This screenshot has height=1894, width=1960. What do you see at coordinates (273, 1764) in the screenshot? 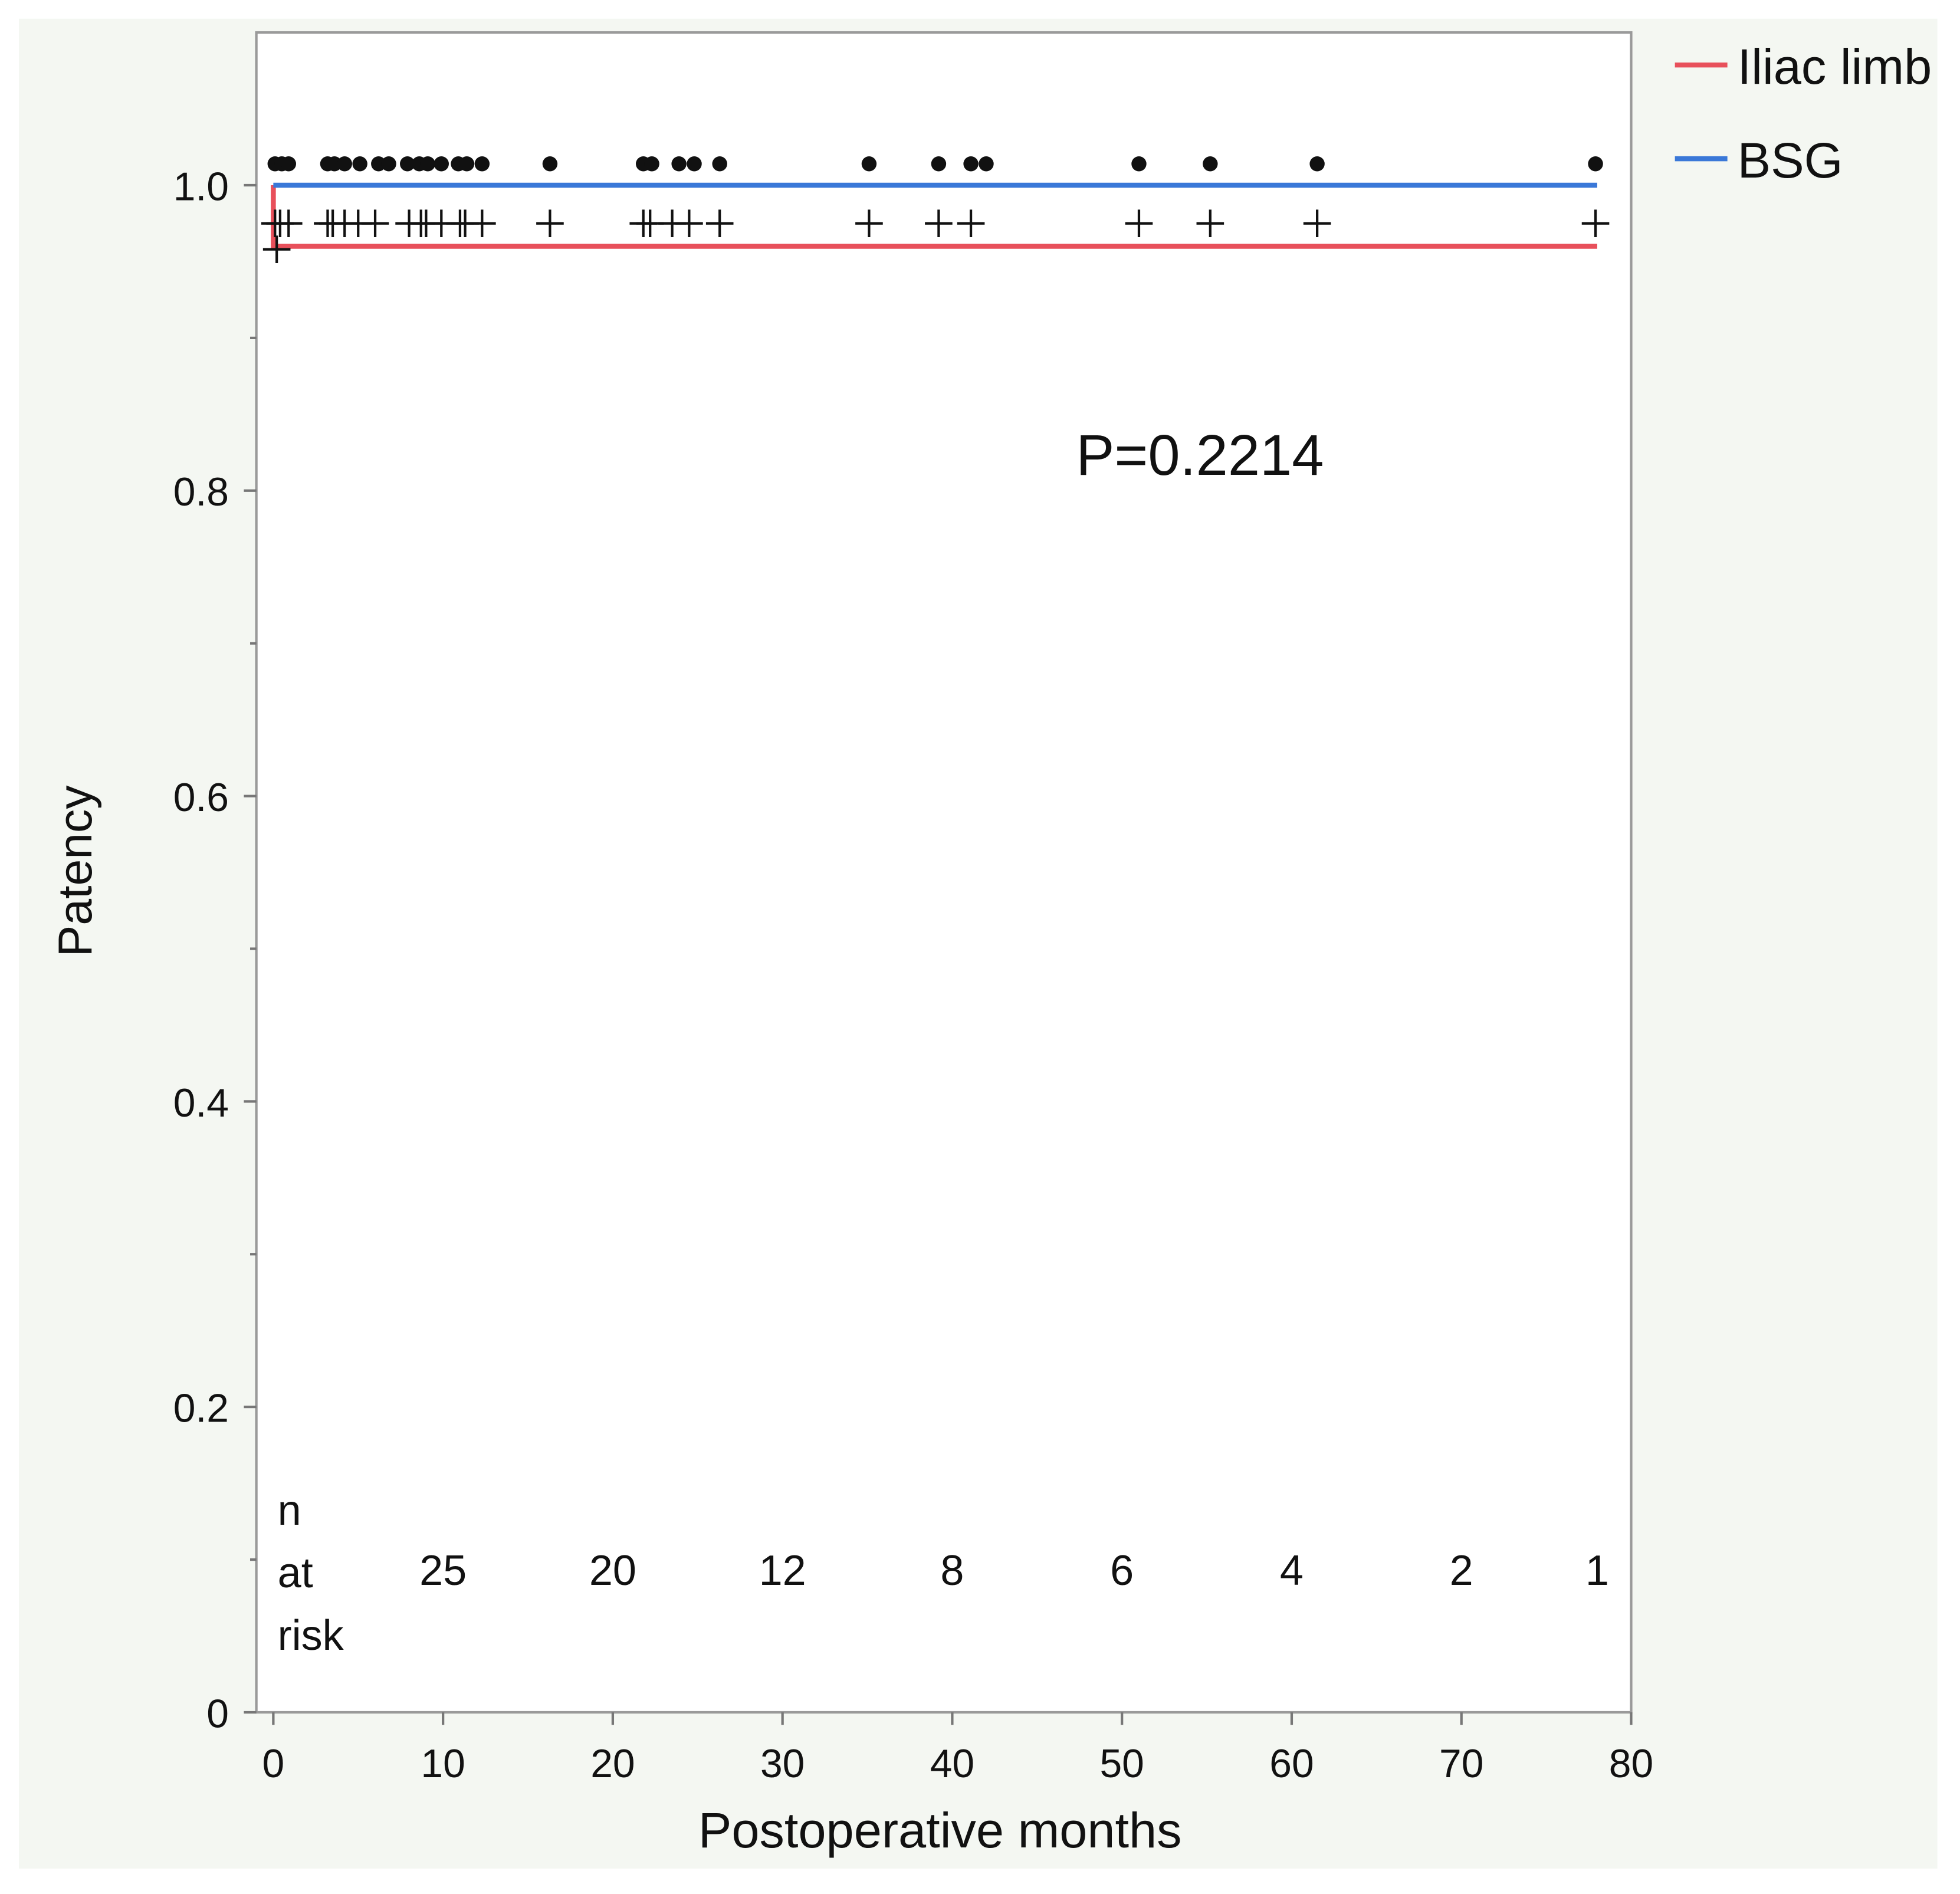
I see `x-tick-label: 0` at bounding box center [273, 1764].